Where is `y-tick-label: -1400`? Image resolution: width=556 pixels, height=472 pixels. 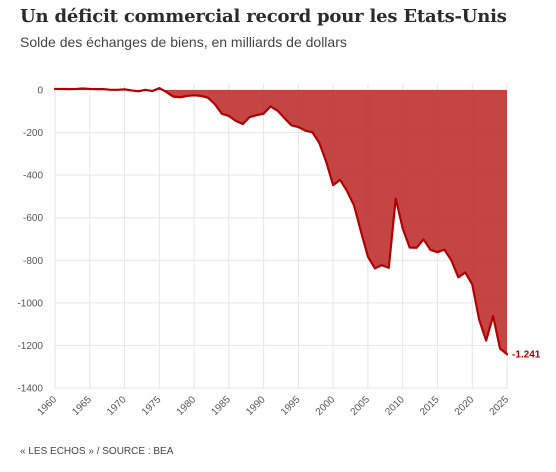 y-tick-label: -1400 is located at coordinates (30, 389).